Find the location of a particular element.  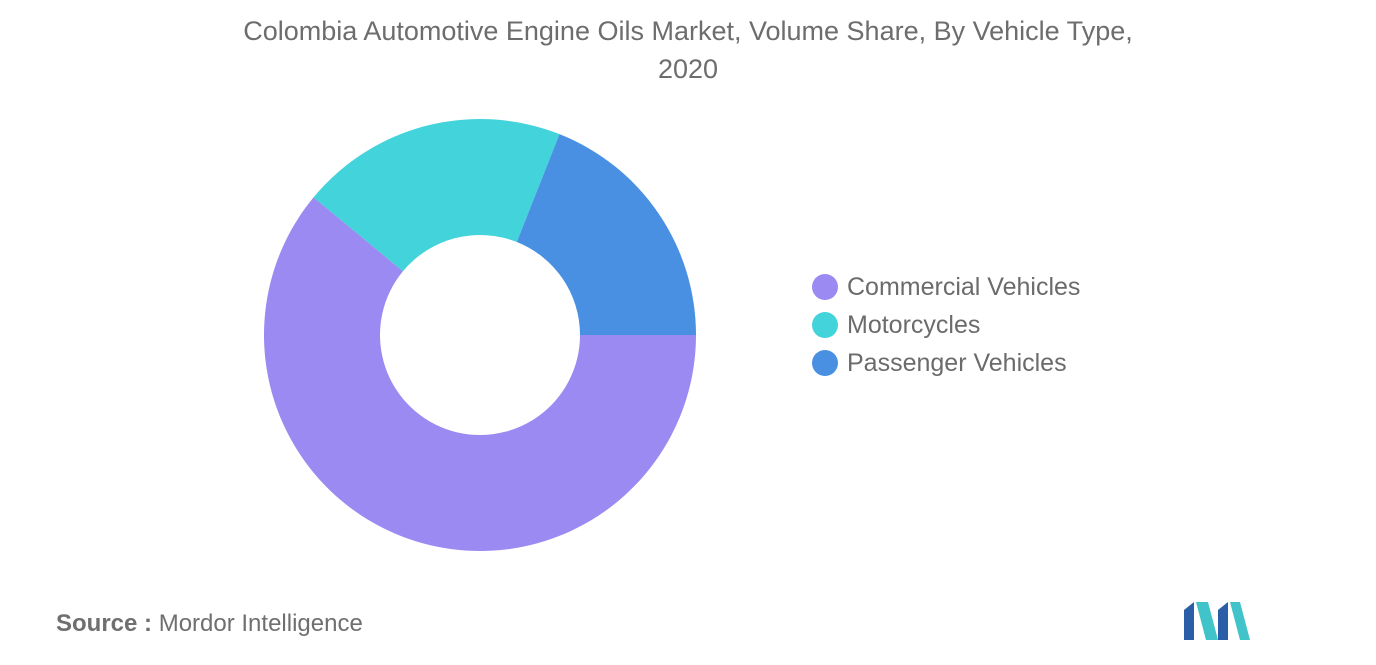

legend-swatch-commercial-vehicles is located at coordinates (825, 287).